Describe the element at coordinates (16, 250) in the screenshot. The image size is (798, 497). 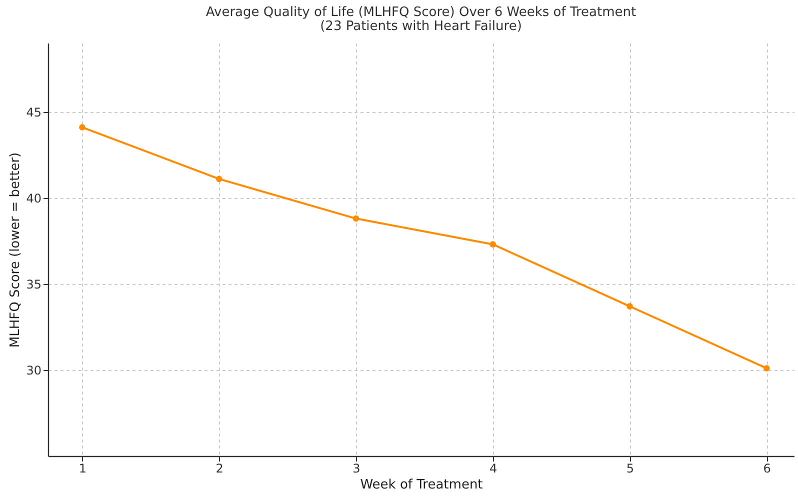
I see `y-axis-title: MLHFQ Score (lower = better)` at that location.